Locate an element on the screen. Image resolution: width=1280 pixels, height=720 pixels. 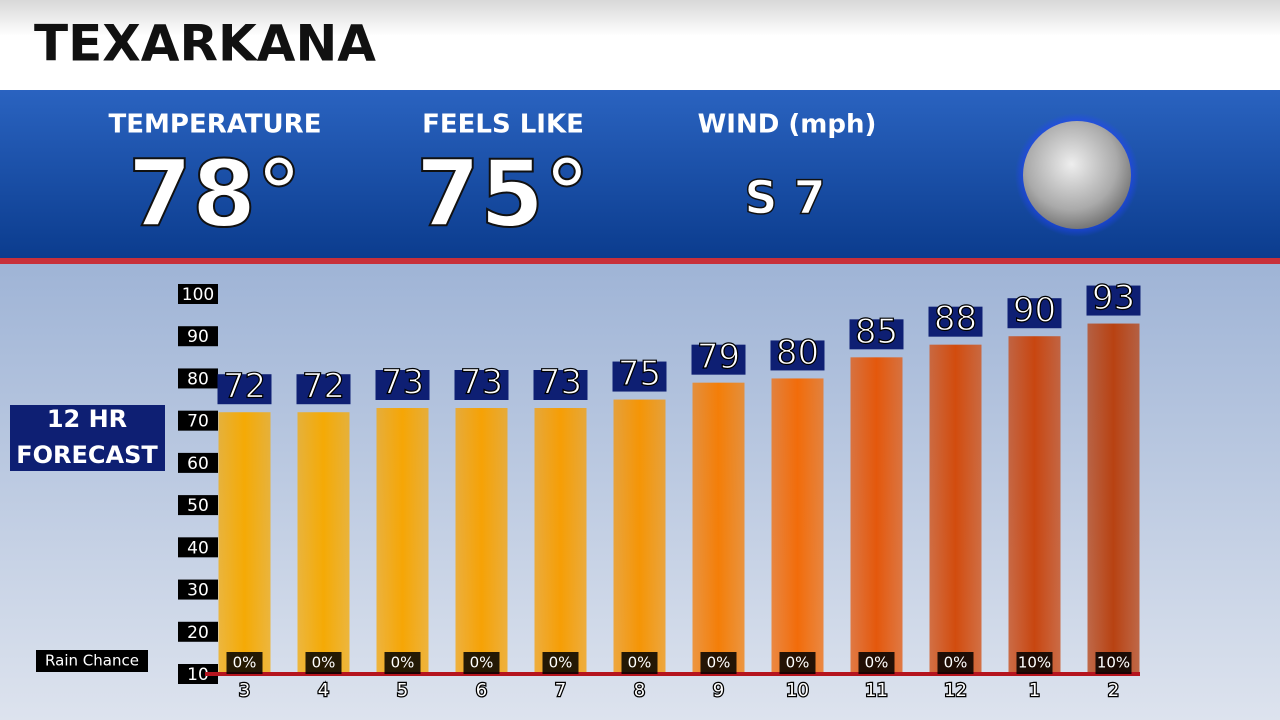
y-tick-label: 20 is located at coordinates (198, 633).